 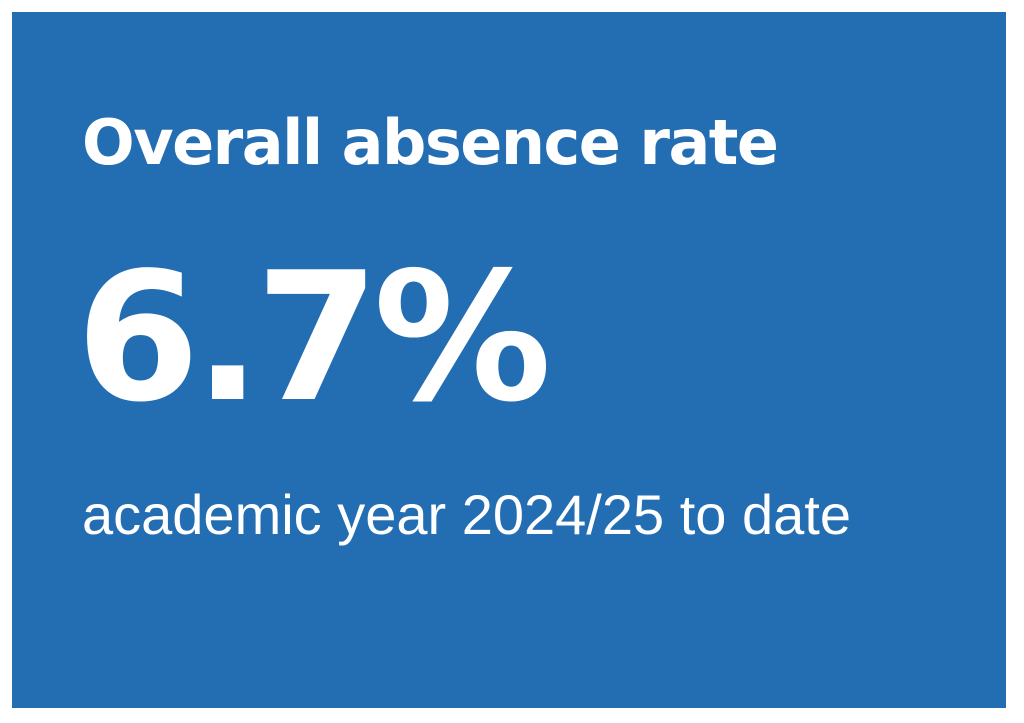 What do you see at coordinates (430, 142) in the screenshot?
I see `stat-heading: Overall absence rate` at bounding box center [430, 142].